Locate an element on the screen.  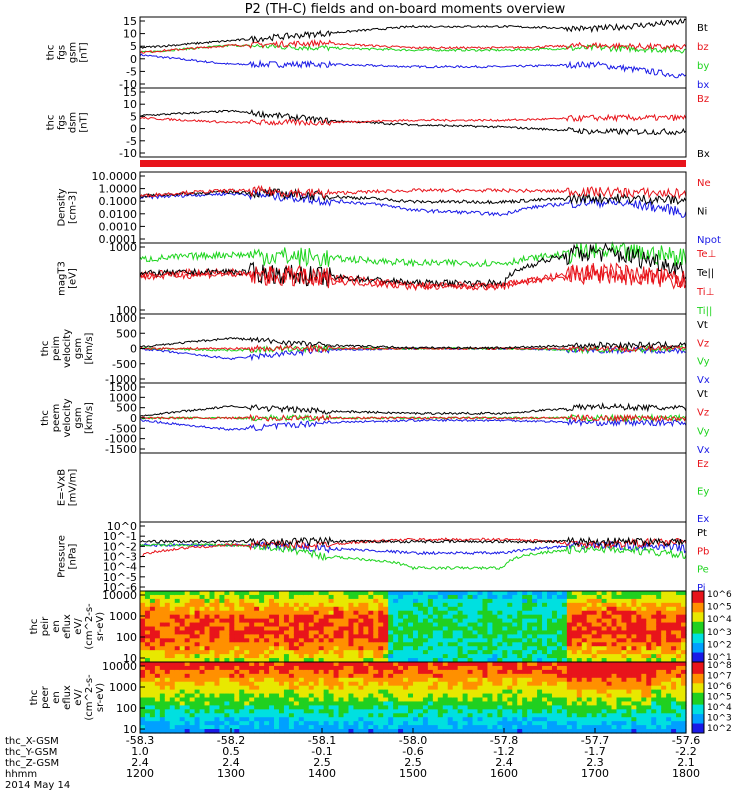
x-tick-label: 2.4 is located at coordinates (140, 762).